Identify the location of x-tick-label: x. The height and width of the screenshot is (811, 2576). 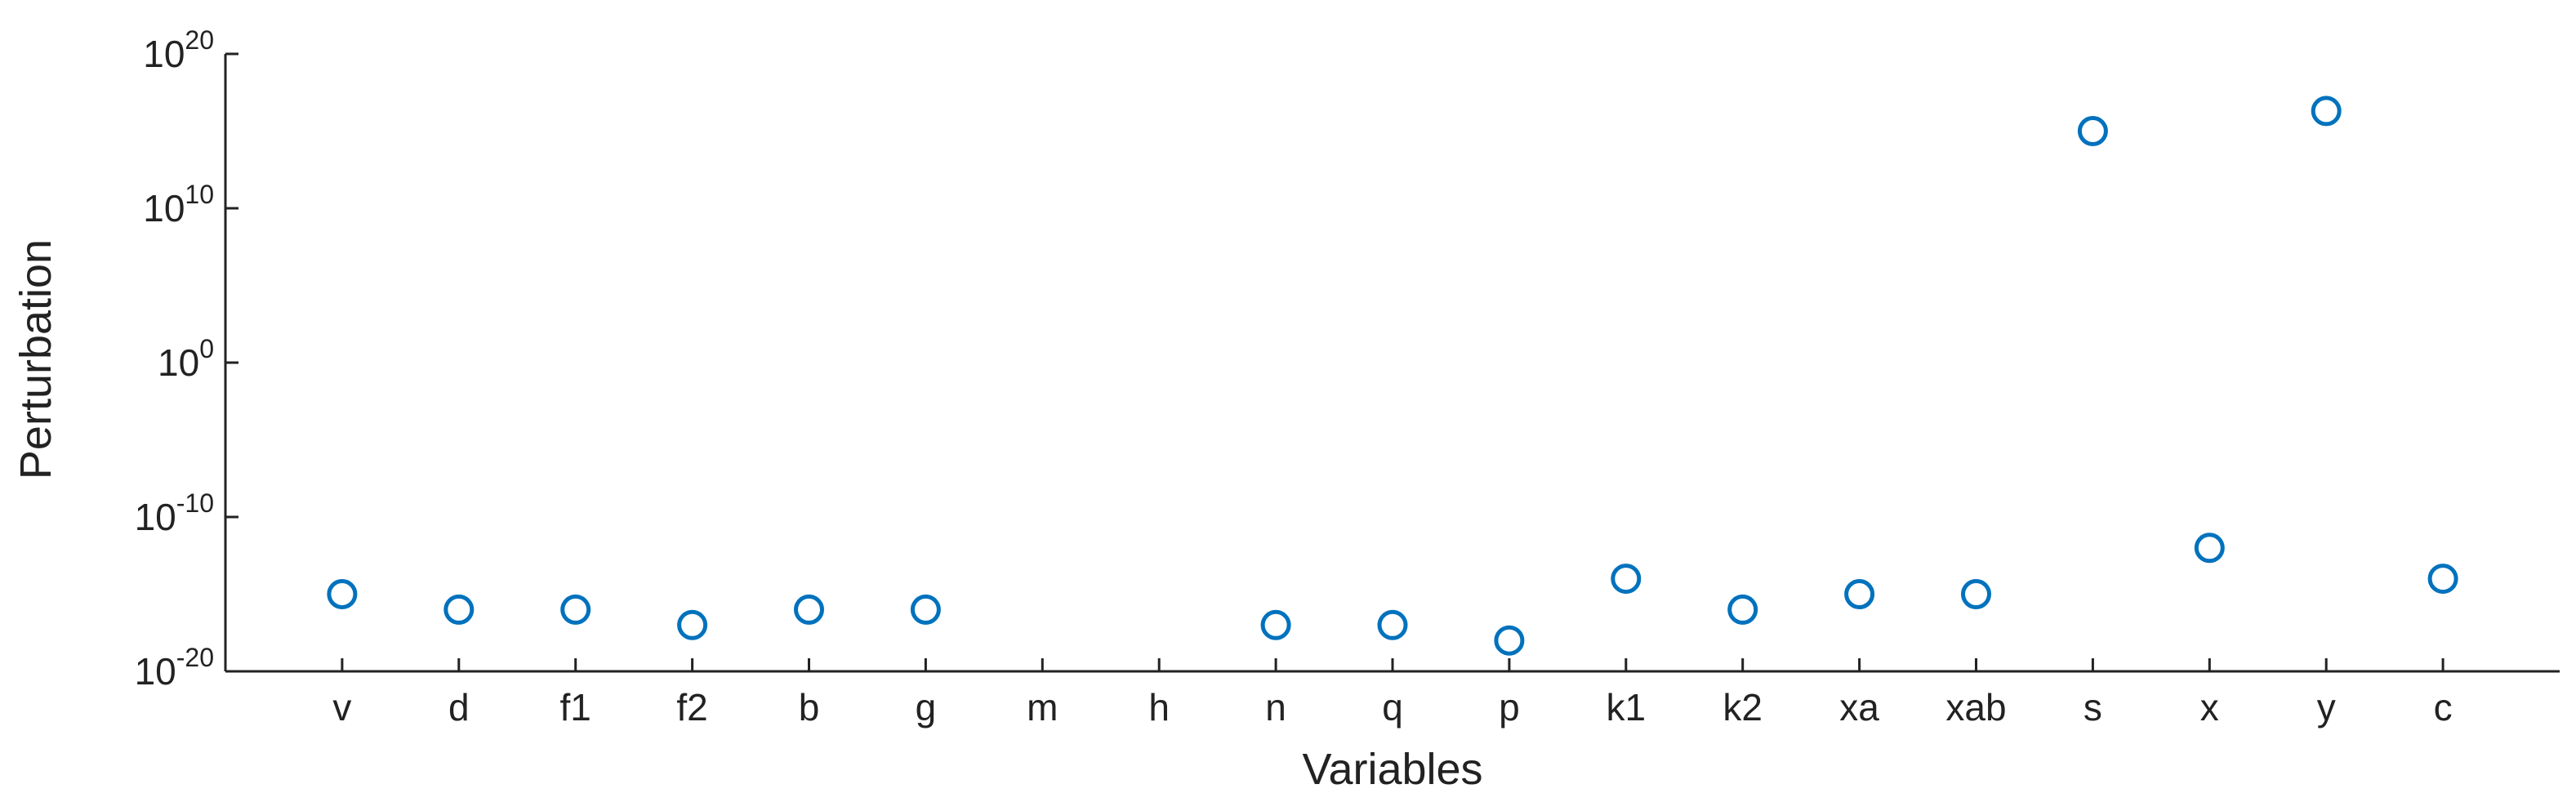
(2209, 707).